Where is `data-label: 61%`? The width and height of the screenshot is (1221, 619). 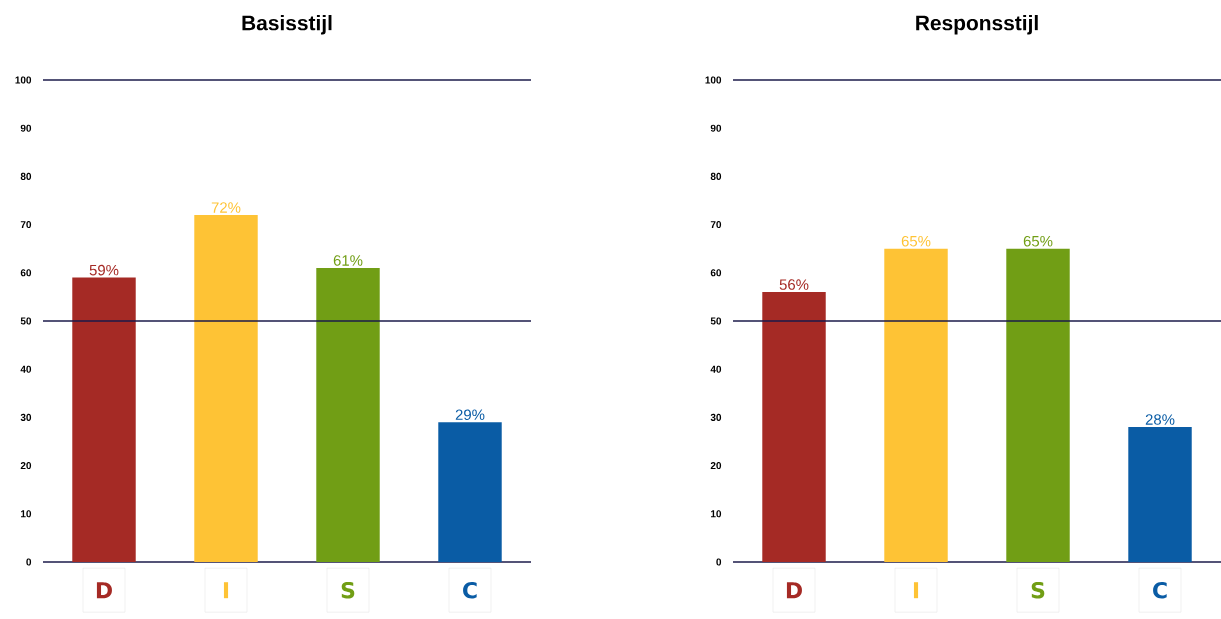 data-label: 61% is located at coordinates (348, 260).